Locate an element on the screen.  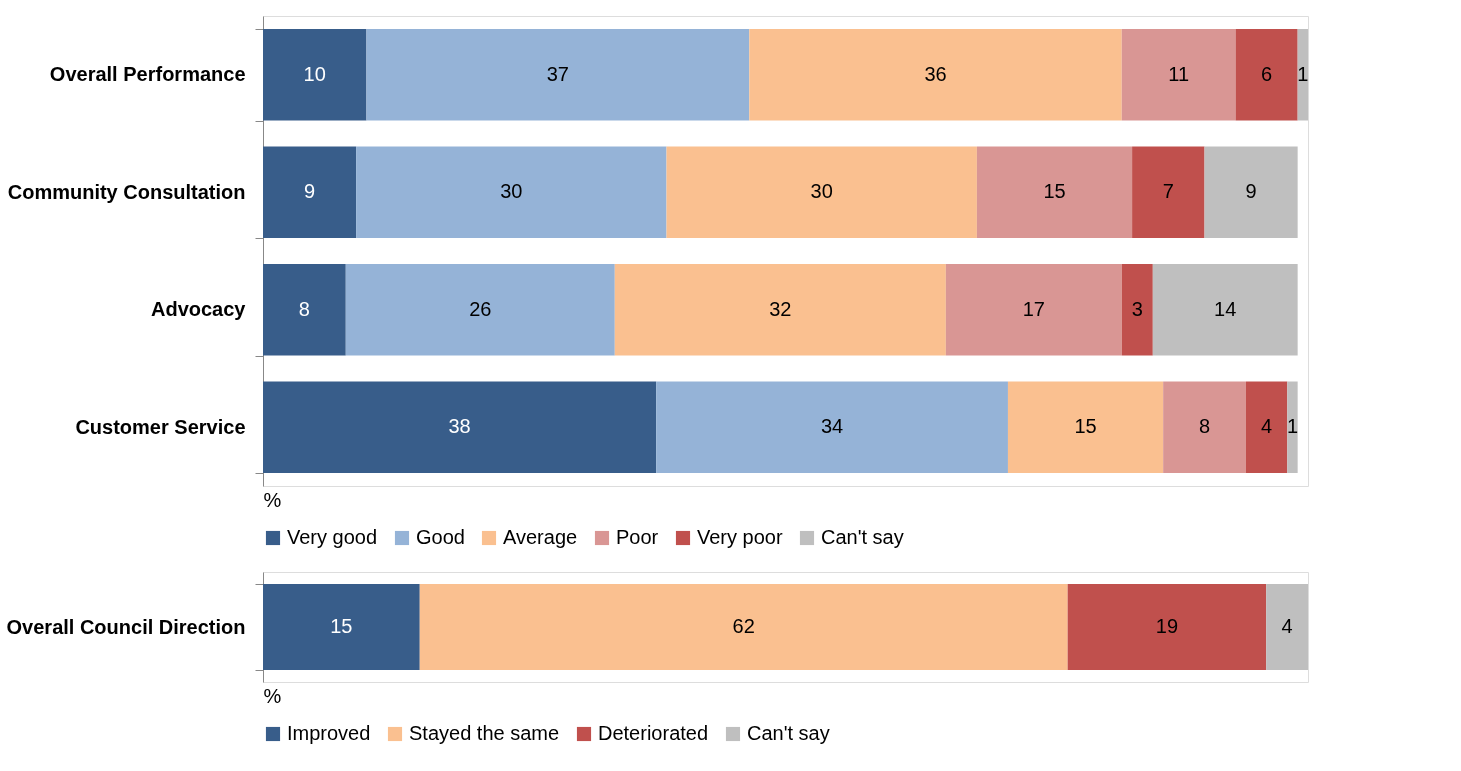
data-label: 17 is located at coordinates (1033, 308).